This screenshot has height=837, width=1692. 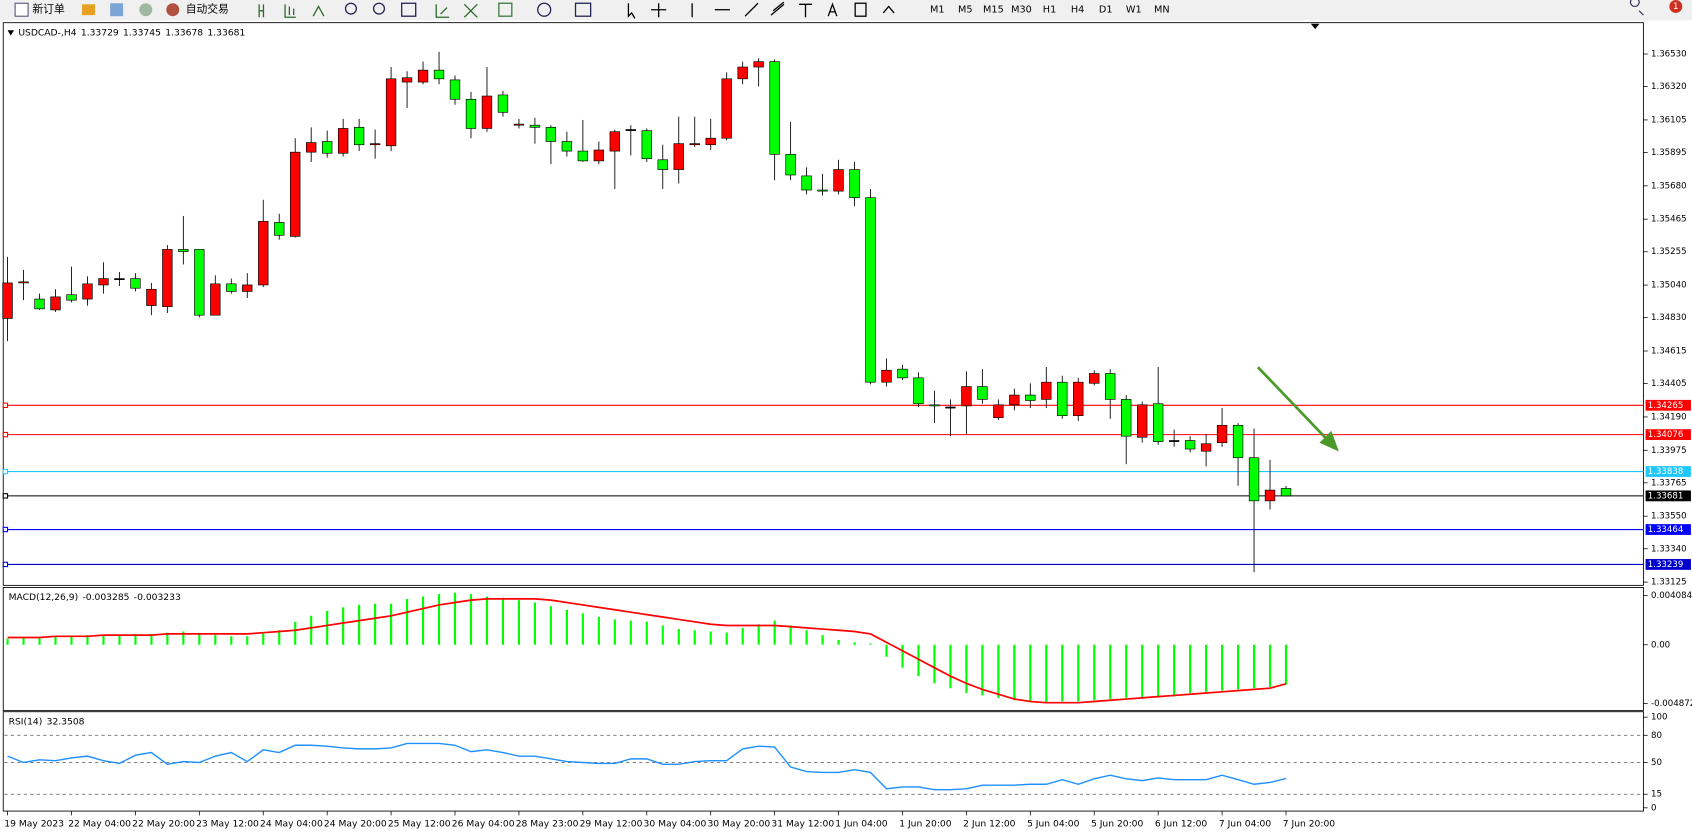 What do you see at coordinates (993, 10) in the screenshot?
I see `timeframe-button: M15` at bounding box center [993, 10].